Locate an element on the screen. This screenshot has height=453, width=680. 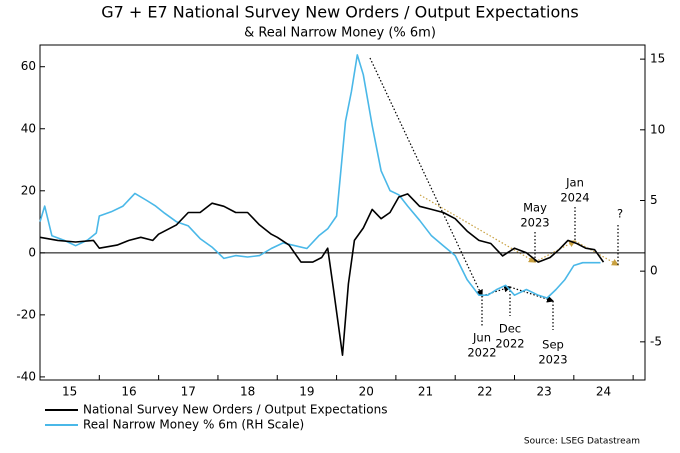
chart-subtitle: & Real Narrow Money (% 6m) is located at coordinates (340, 33).